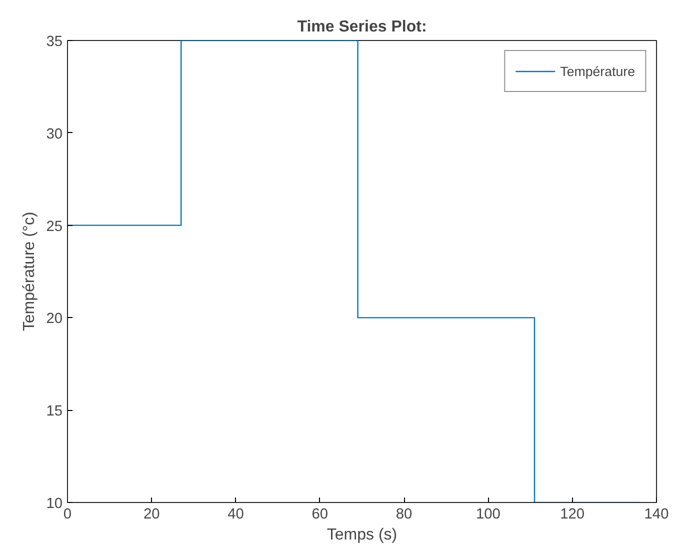 The width and height of the screenshot is (673, 559). Describe the element at coordinates (236, 514) in the screenshot. I see `x-tick-label: 40` at that location.